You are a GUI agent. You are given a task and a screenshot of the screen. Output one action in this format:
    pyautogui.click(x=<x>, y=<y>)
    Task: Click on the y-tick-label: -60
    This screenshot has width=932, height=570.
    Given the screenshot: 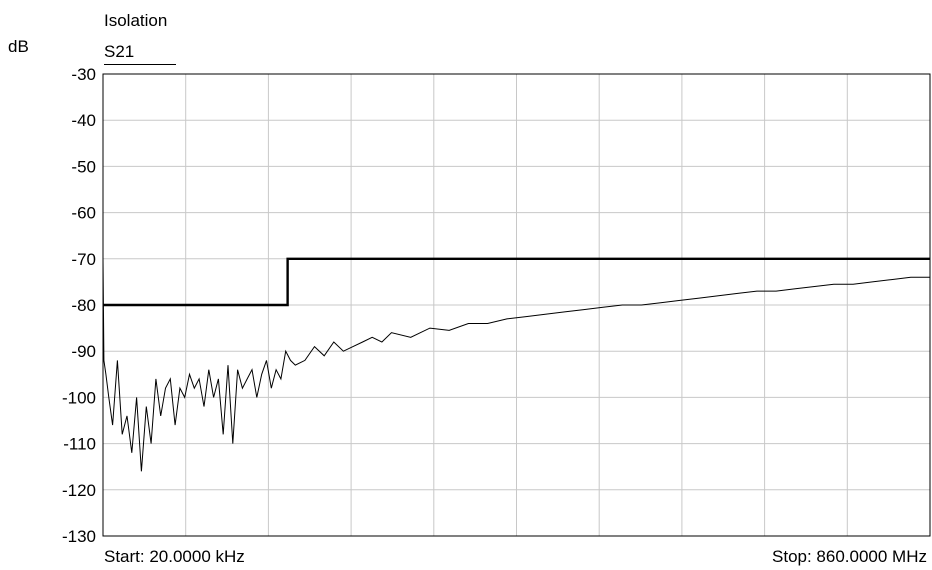 What is the action you would take?
    pyautogui.click(x=83, y=213)
    